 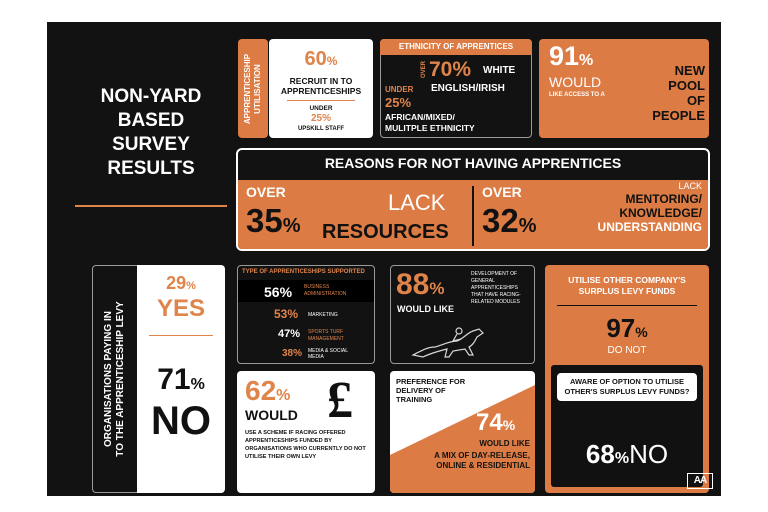 I want to click on utilisation-under-pct: 25%, so click(x=320, y=118).